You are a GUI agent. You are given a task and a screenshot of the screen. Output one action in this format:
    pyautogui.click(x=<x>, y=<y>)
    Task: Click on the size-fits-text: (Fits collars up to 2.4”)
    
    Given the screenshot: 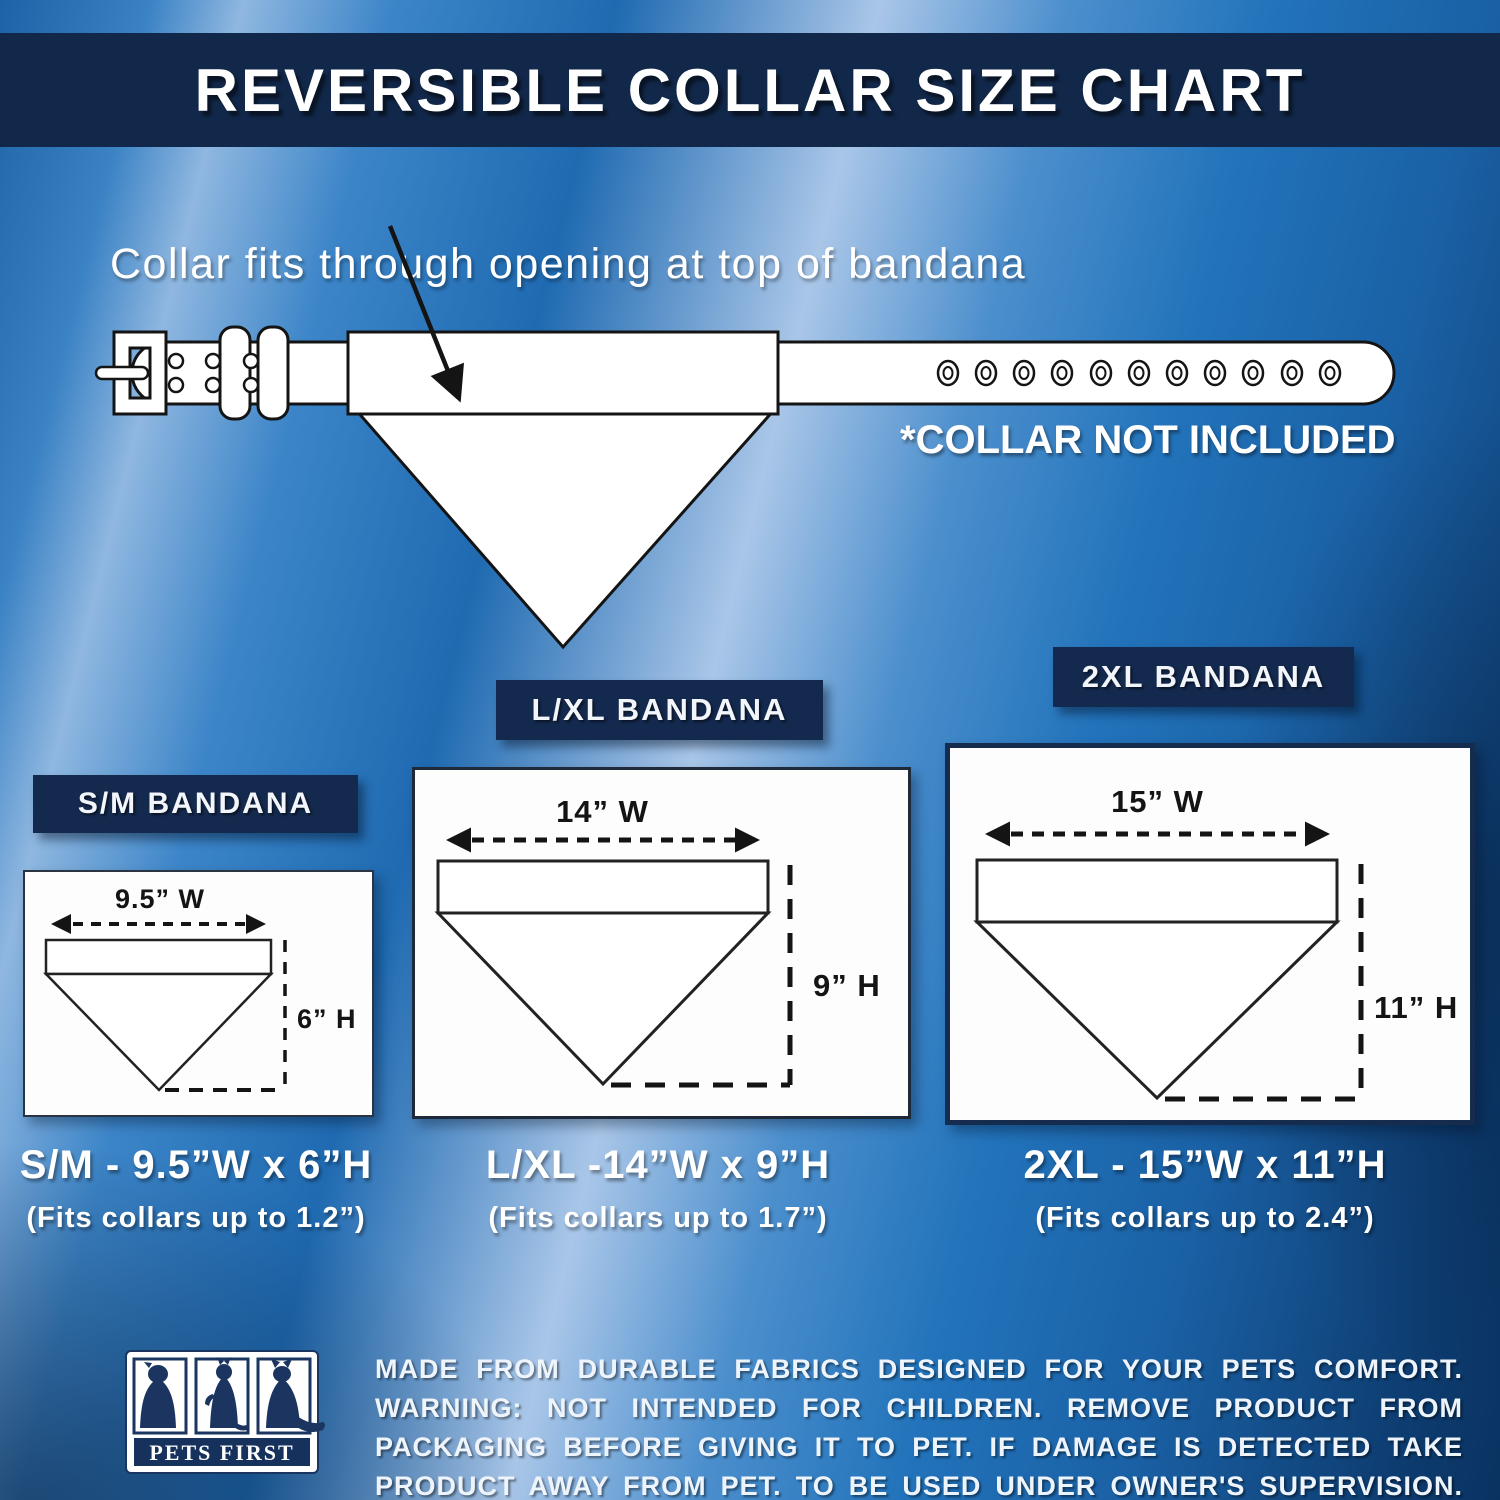 What is the action you would take?
    pyautogui.click(x=1205, y=1218)
    